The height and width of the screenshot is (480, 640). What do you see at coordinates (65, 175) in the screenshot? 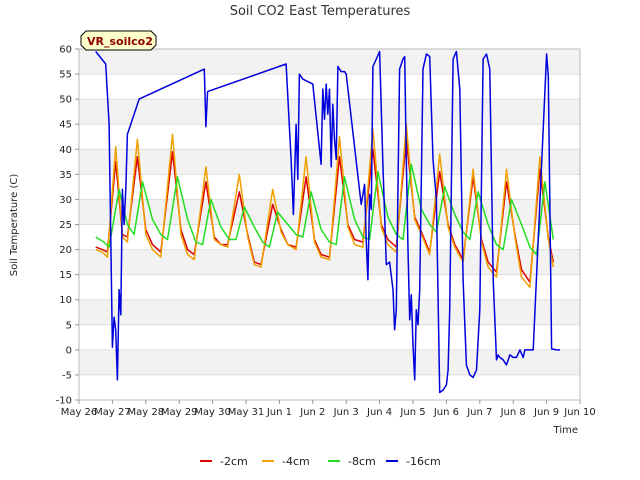
I see `y-tick-label: 35` at bounding box center [65, 175].